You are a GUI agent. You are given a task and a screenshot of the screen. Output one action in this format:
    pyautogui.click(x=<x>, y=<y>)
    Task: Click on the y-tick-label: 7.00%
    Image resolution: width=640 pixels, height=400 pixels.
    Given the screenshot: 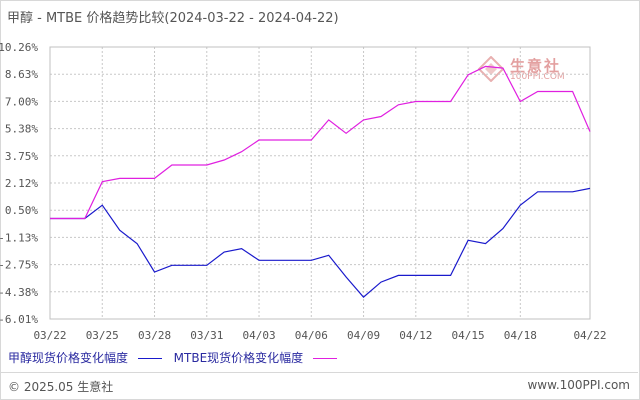 What is the action you would take?
    pyautogui.click(x=21, y=101)
    